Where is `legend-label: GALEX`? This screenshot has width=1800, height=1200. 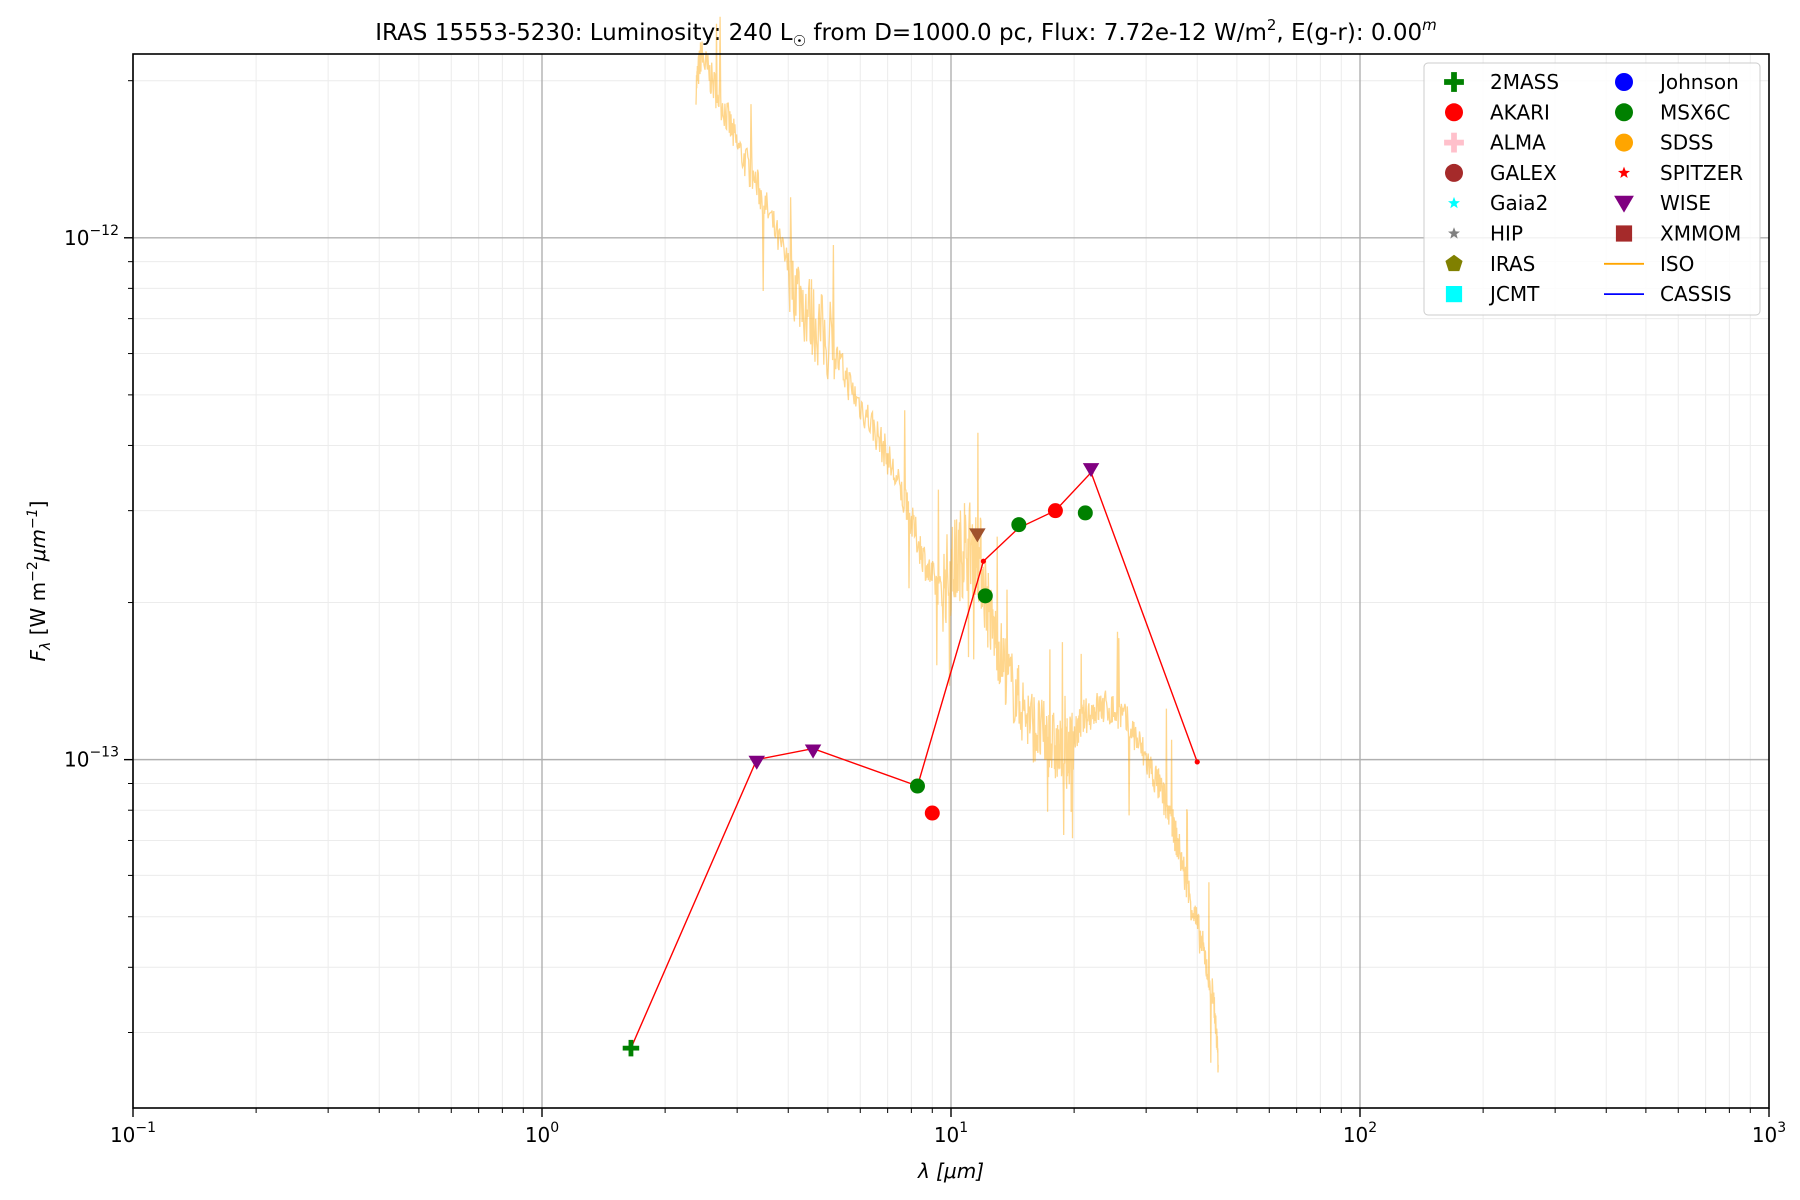
legend-label: GALEX is located at coordinates (1523, 173).